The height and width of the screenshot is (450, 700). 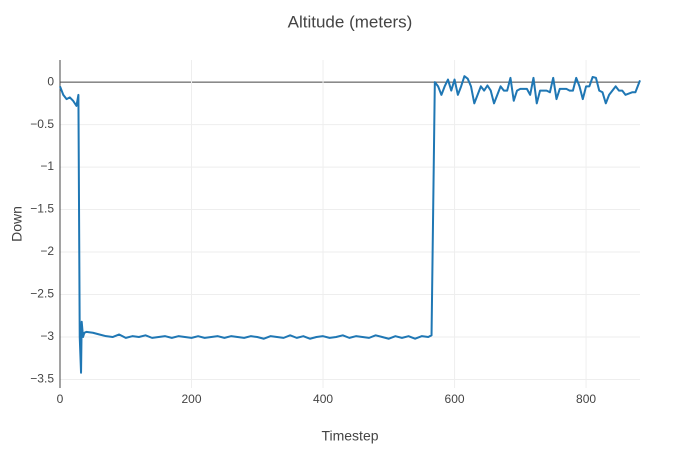 I want to click on y-tick-label: −1.5, so click(x=42, y=209).